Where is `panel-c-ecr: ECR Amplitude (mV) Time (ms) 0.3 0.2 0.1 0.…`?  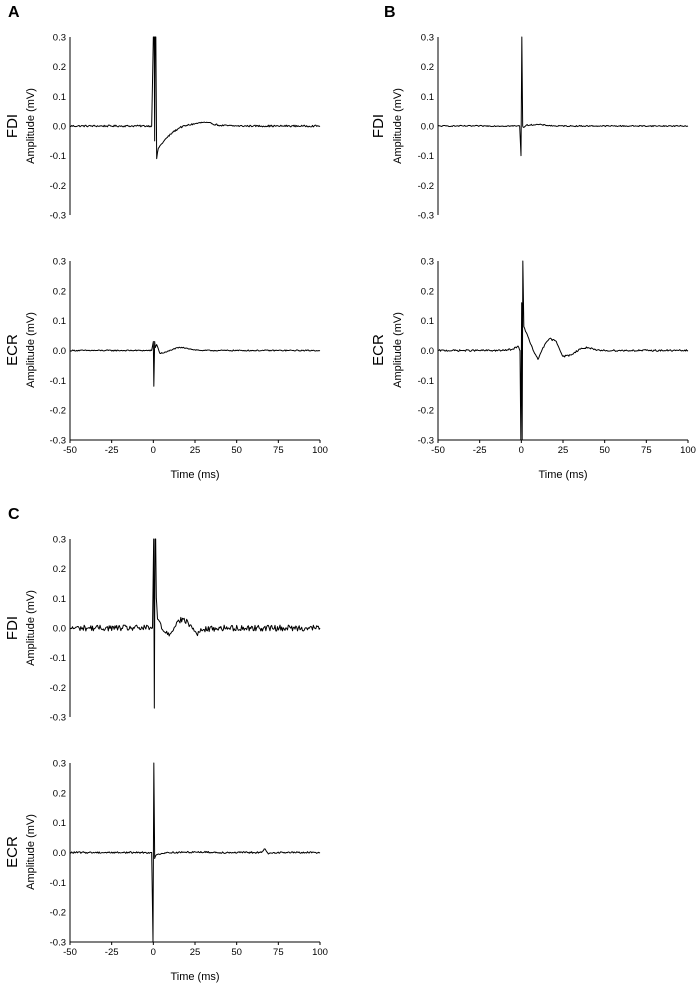
panel-c-ecr: ECR Amplitude (mV) Time (ms) 0.3 0.2 0.1 0.… is located at coordinates (166, 871).